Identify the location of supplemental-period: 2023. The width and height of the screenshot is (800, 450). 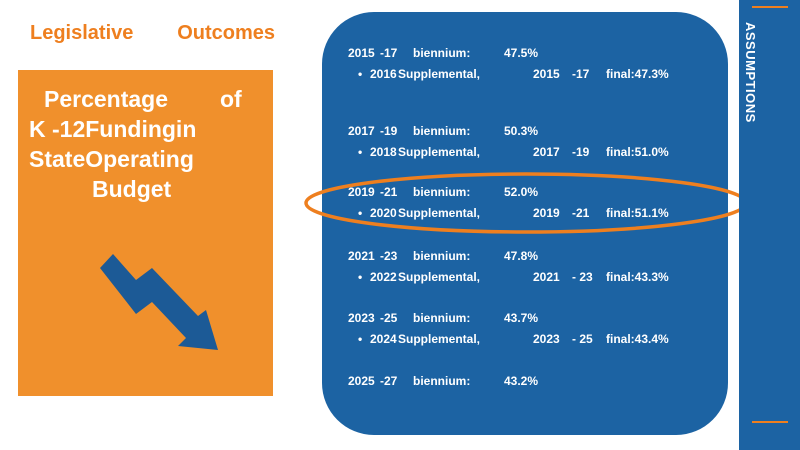
(546, 339).